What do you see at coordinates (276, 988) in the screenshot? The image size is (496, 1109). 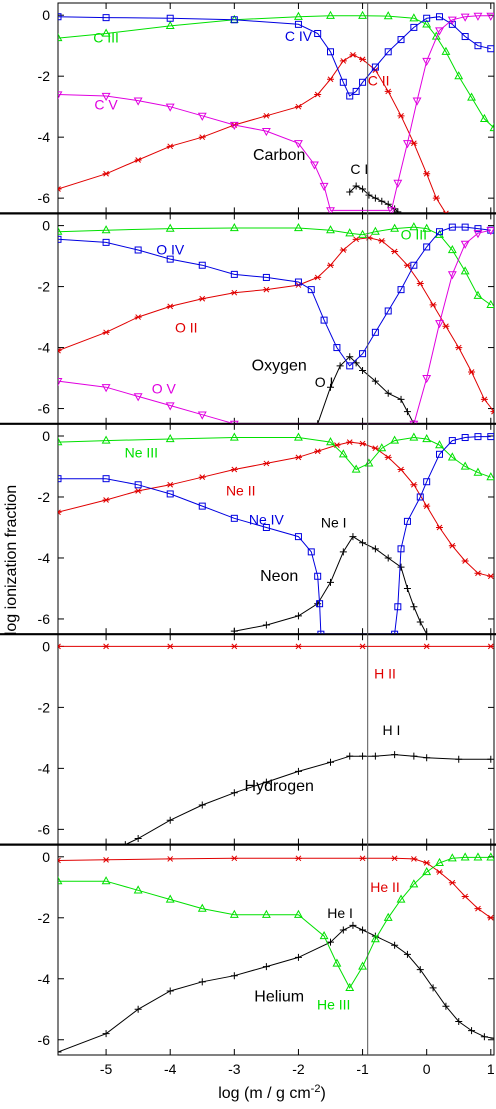 I see `series-he-i-line` at bounding box center [276, 988].